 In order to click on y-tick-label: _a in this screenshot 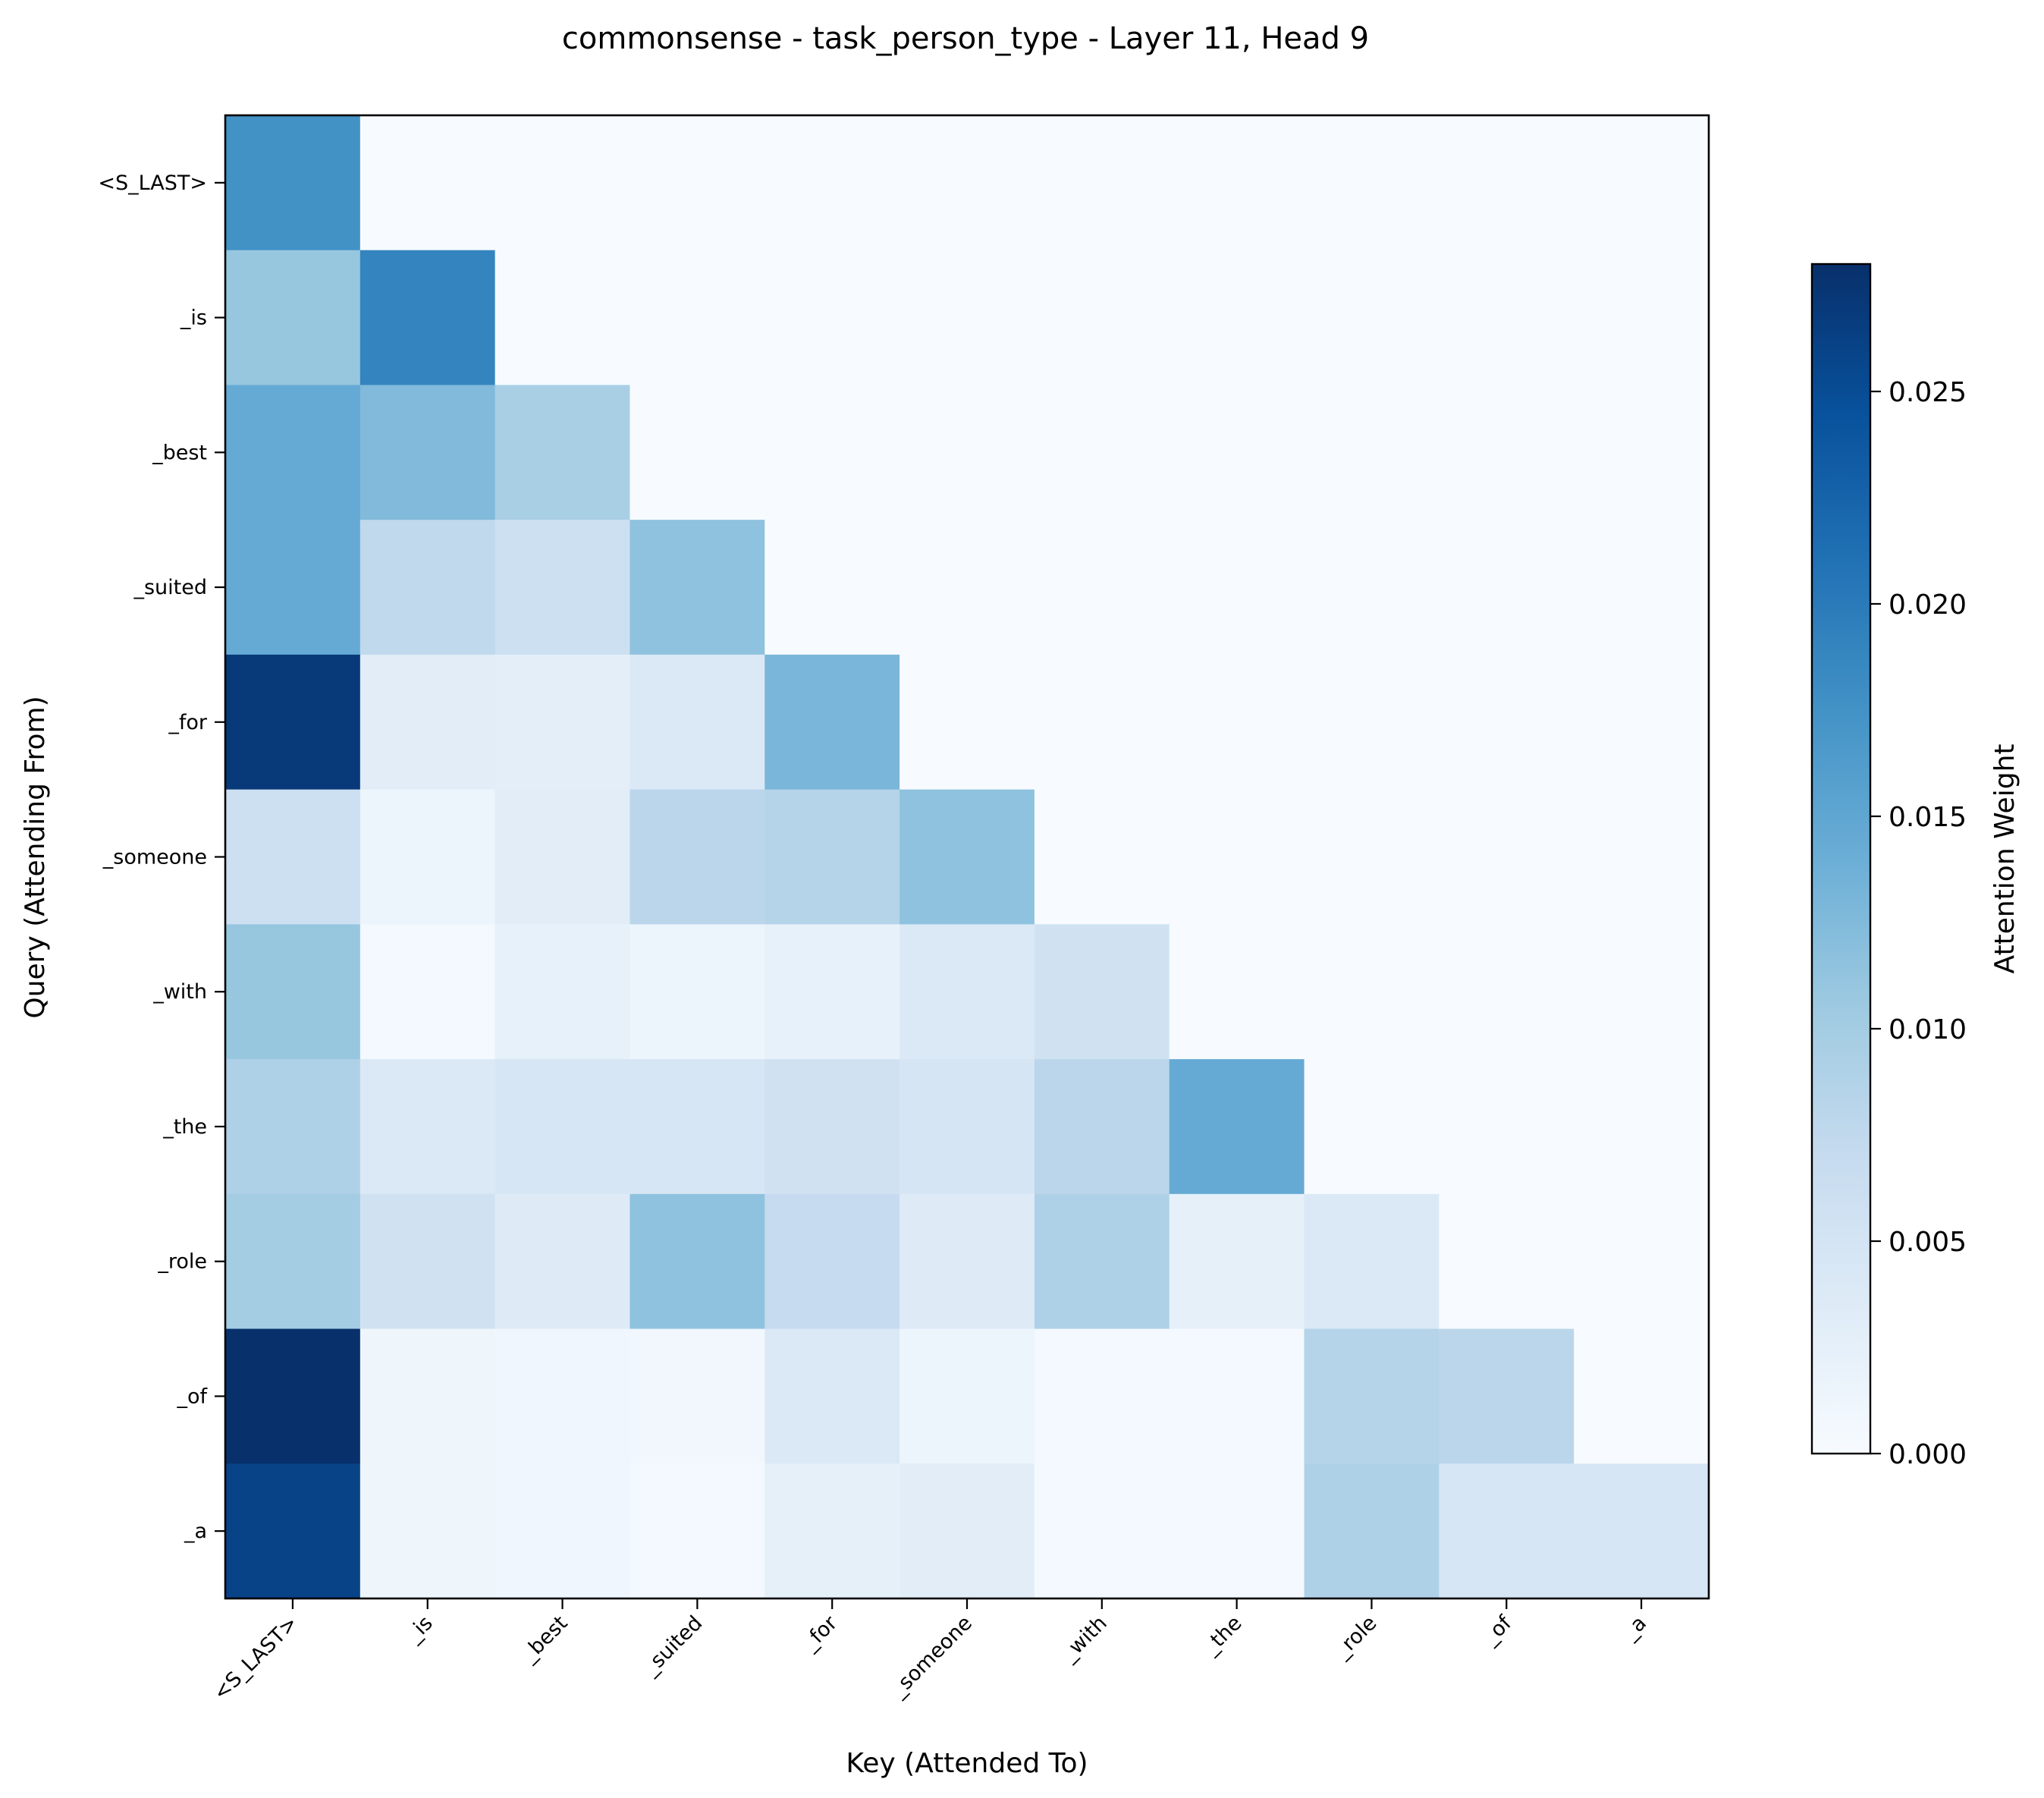, I will do `click(195, 1531)`.